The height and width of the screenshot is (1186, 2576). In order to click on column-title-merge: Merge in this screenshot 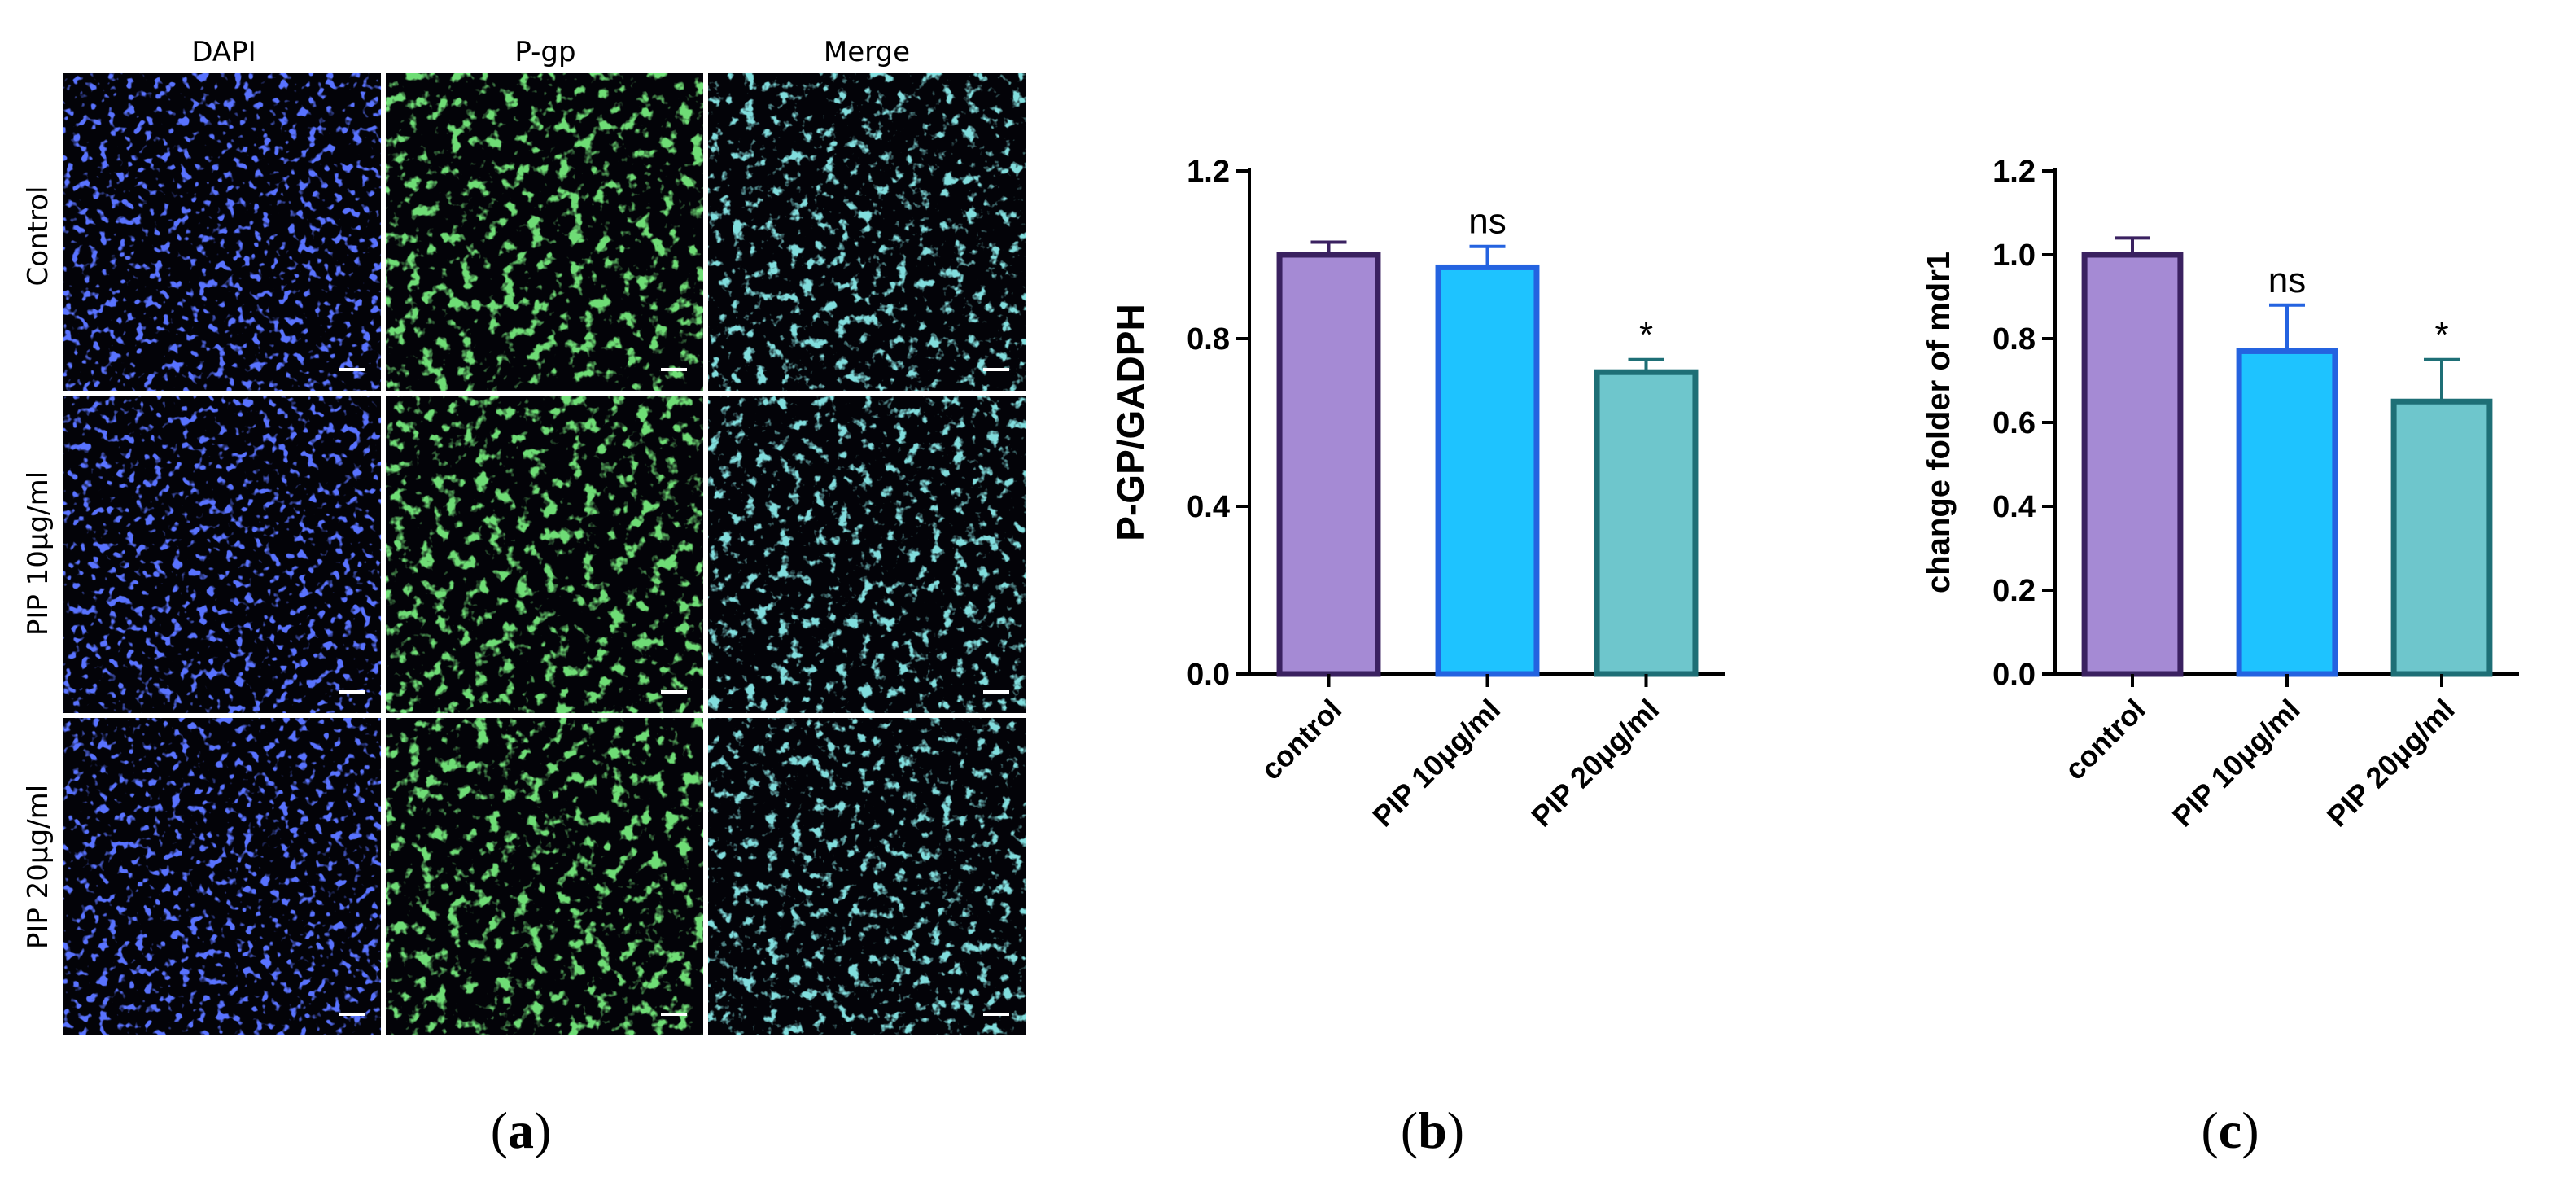, I will do `click(867, 52)`.